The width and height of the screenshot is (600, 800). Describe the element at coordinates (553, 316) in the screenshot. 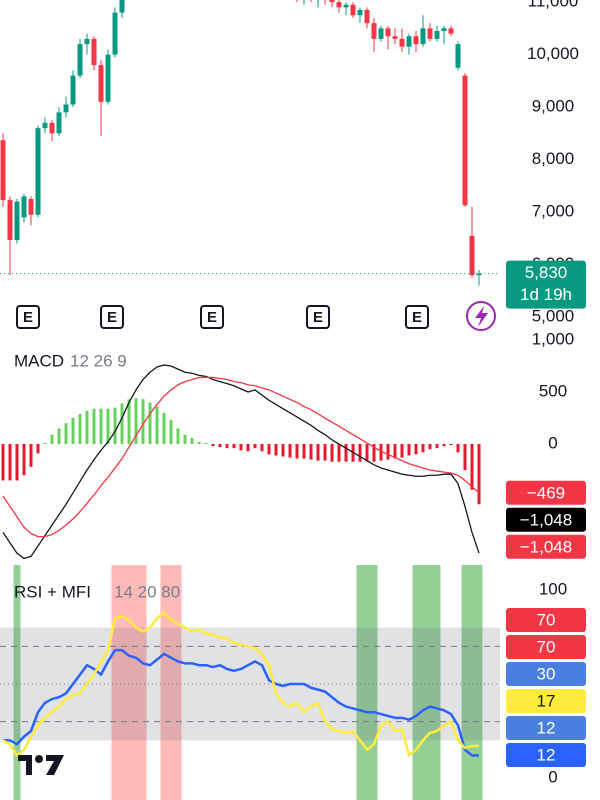

I see `y-tick-label: 5,000` at that location.